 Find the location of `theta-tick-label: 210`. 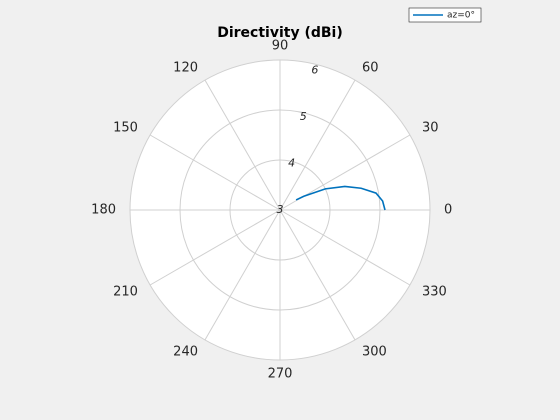

theta-tick-label: 210 is located at coordinates (125, 292).